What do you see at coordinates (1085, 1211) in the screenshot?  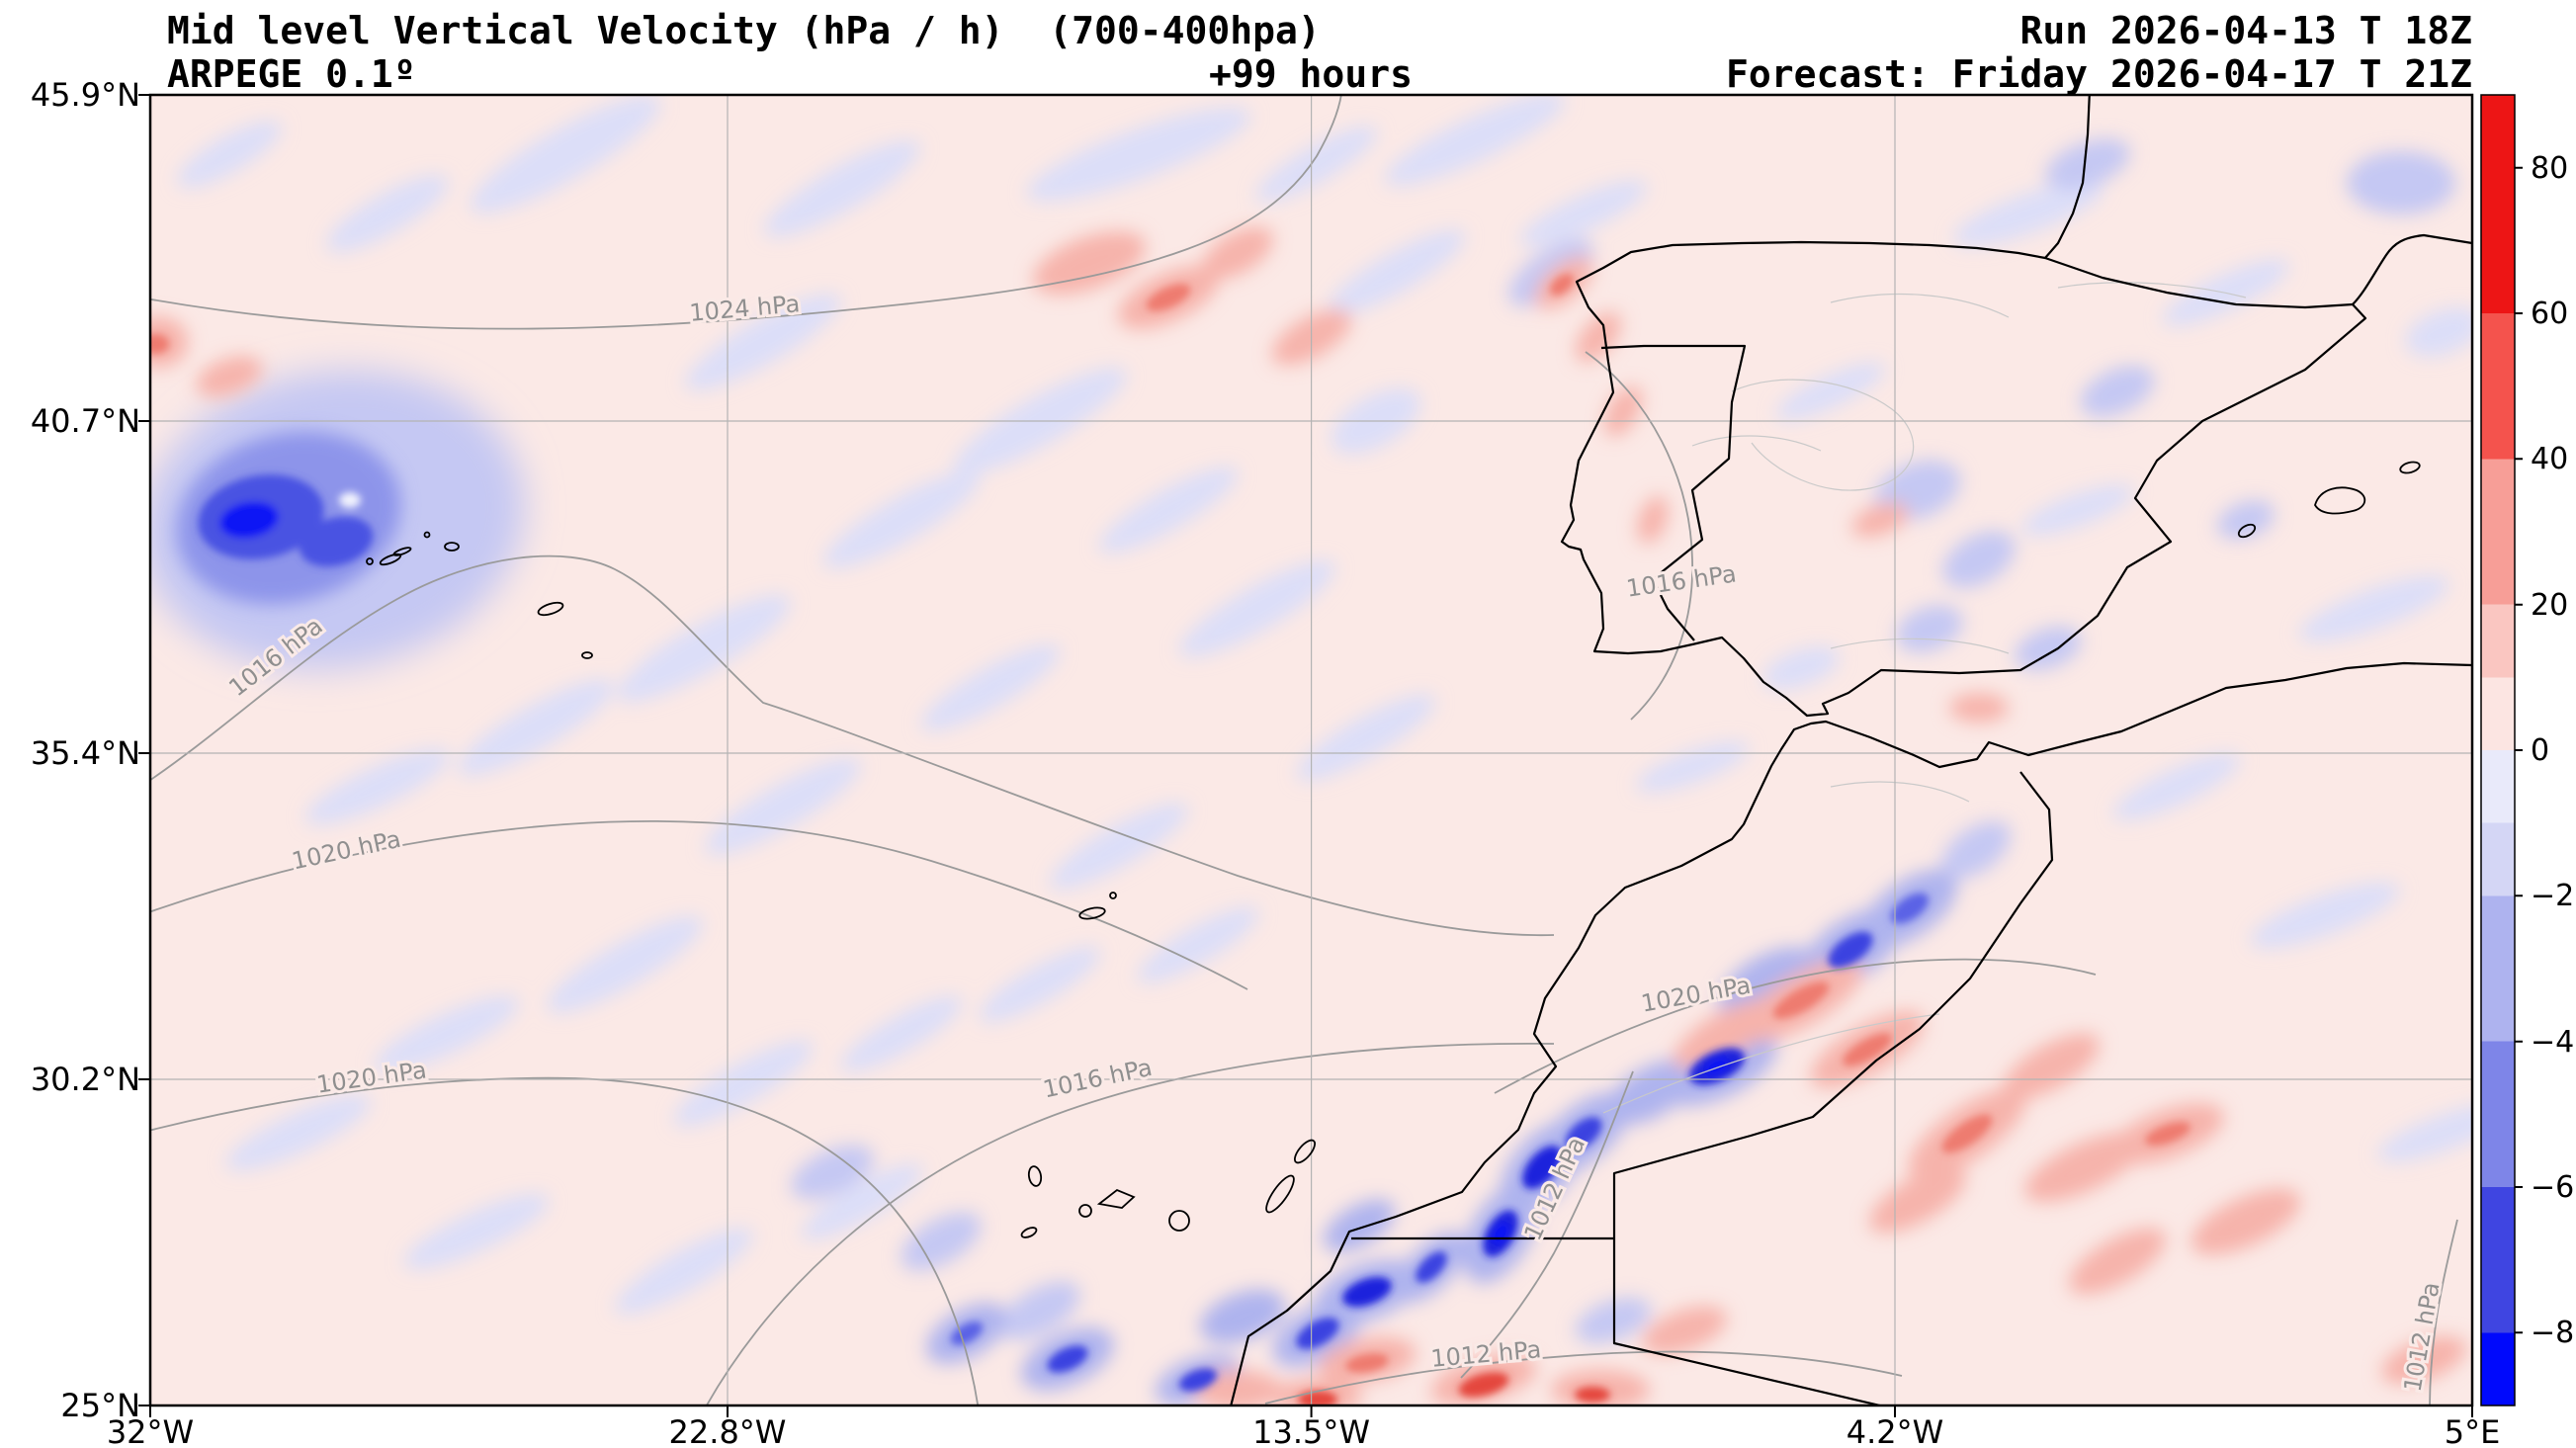 I see `la-gomera-island` at bounding box center [1085, 1211].